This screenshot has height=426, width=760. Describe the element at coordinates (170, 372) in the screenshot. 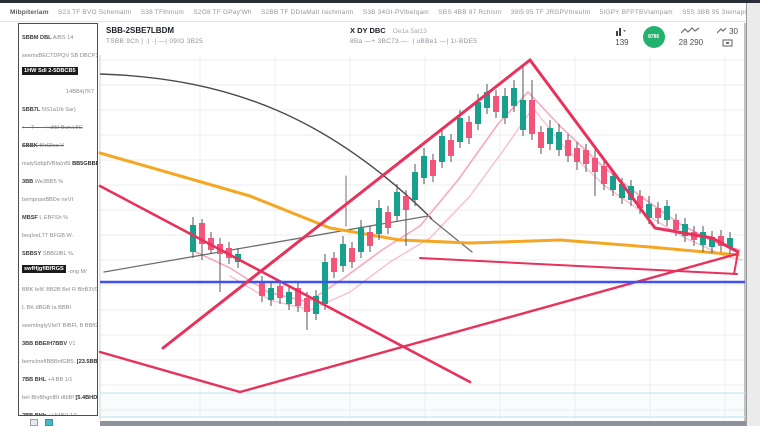

I see `trend-left-lower` at that location.